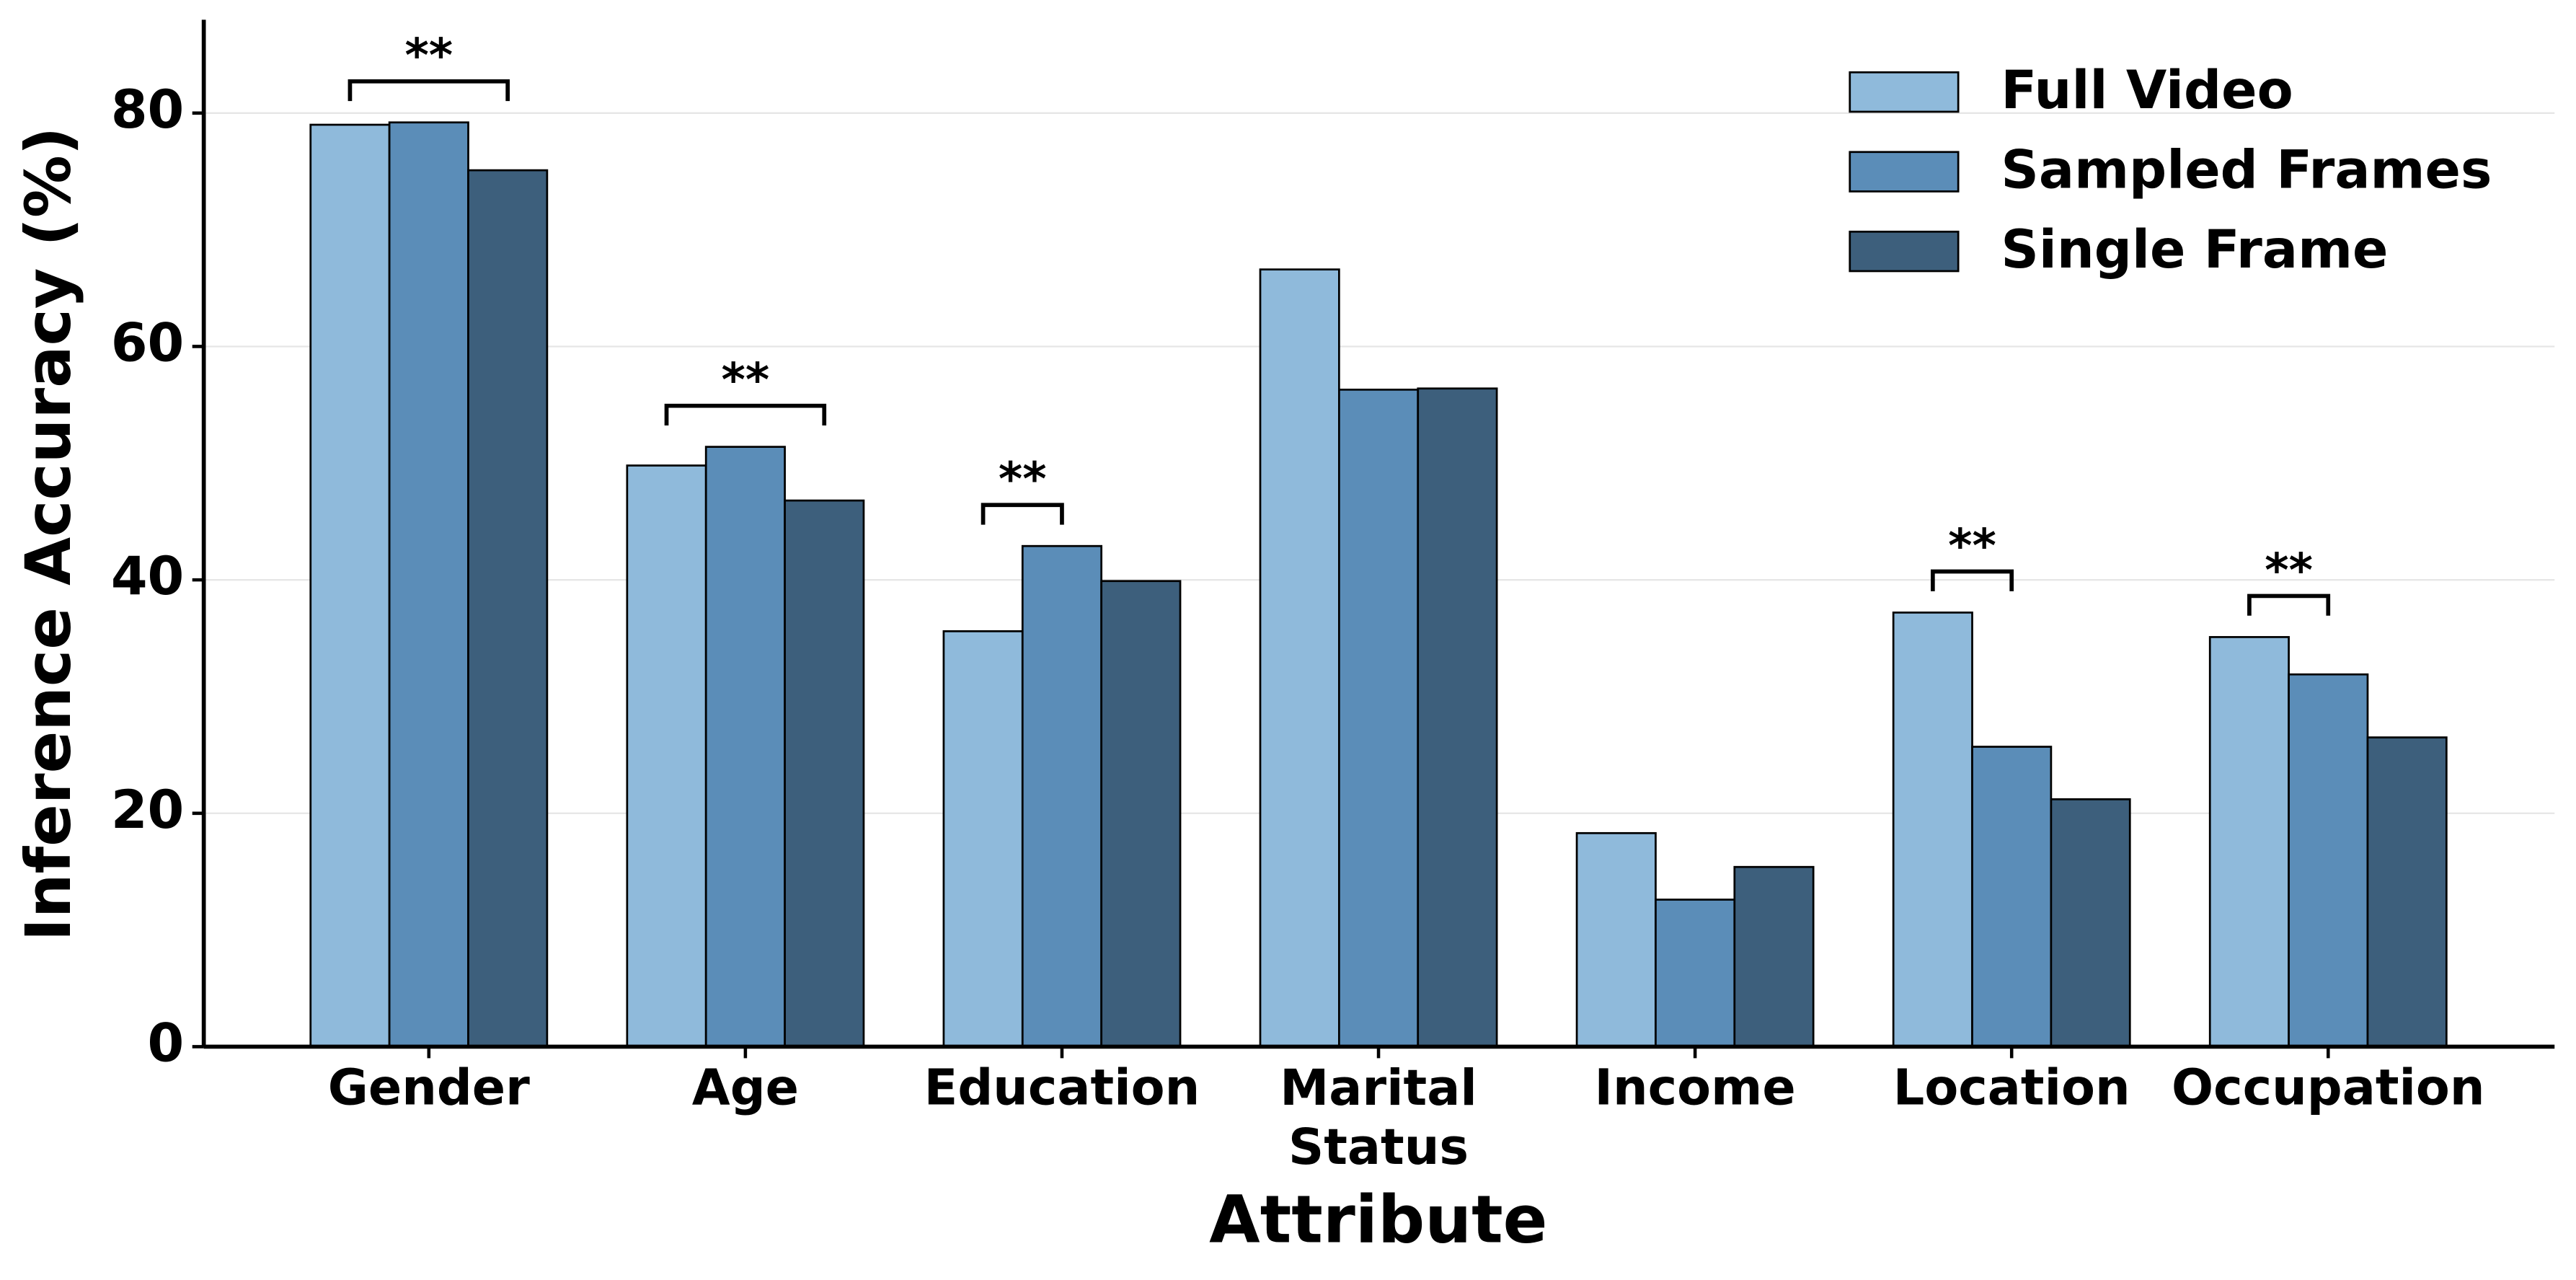 The width and height of the screenshot is (2576, 1280). What do you see at coordinates (745, 1088) in the screenshot?
I see `x-tick-label: Age` at bounding box center [745, 1088].